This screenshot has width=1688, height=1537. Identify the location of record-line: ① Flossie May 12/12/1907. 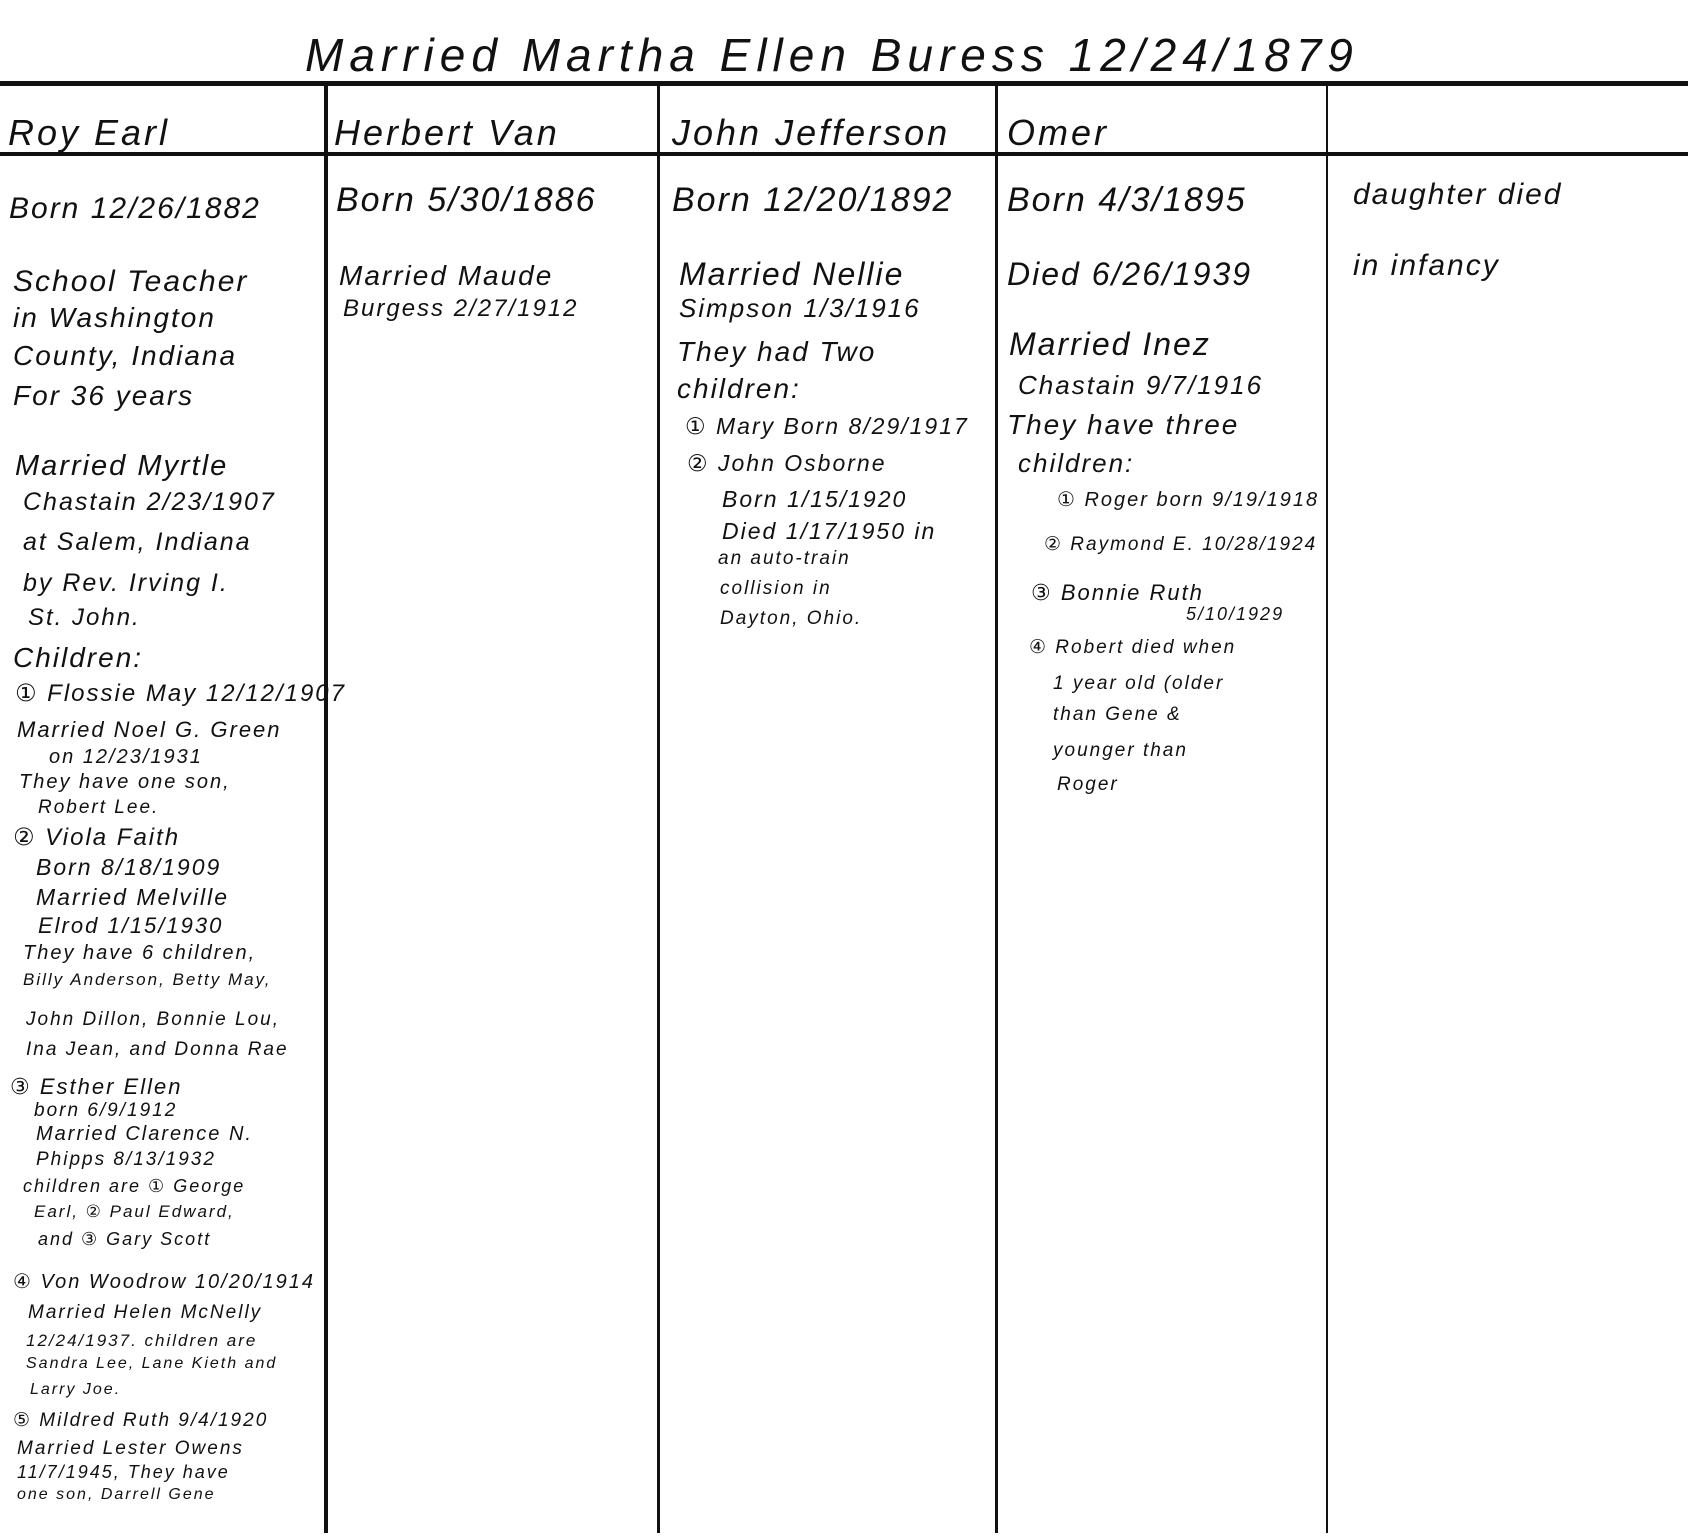
(180, 693).